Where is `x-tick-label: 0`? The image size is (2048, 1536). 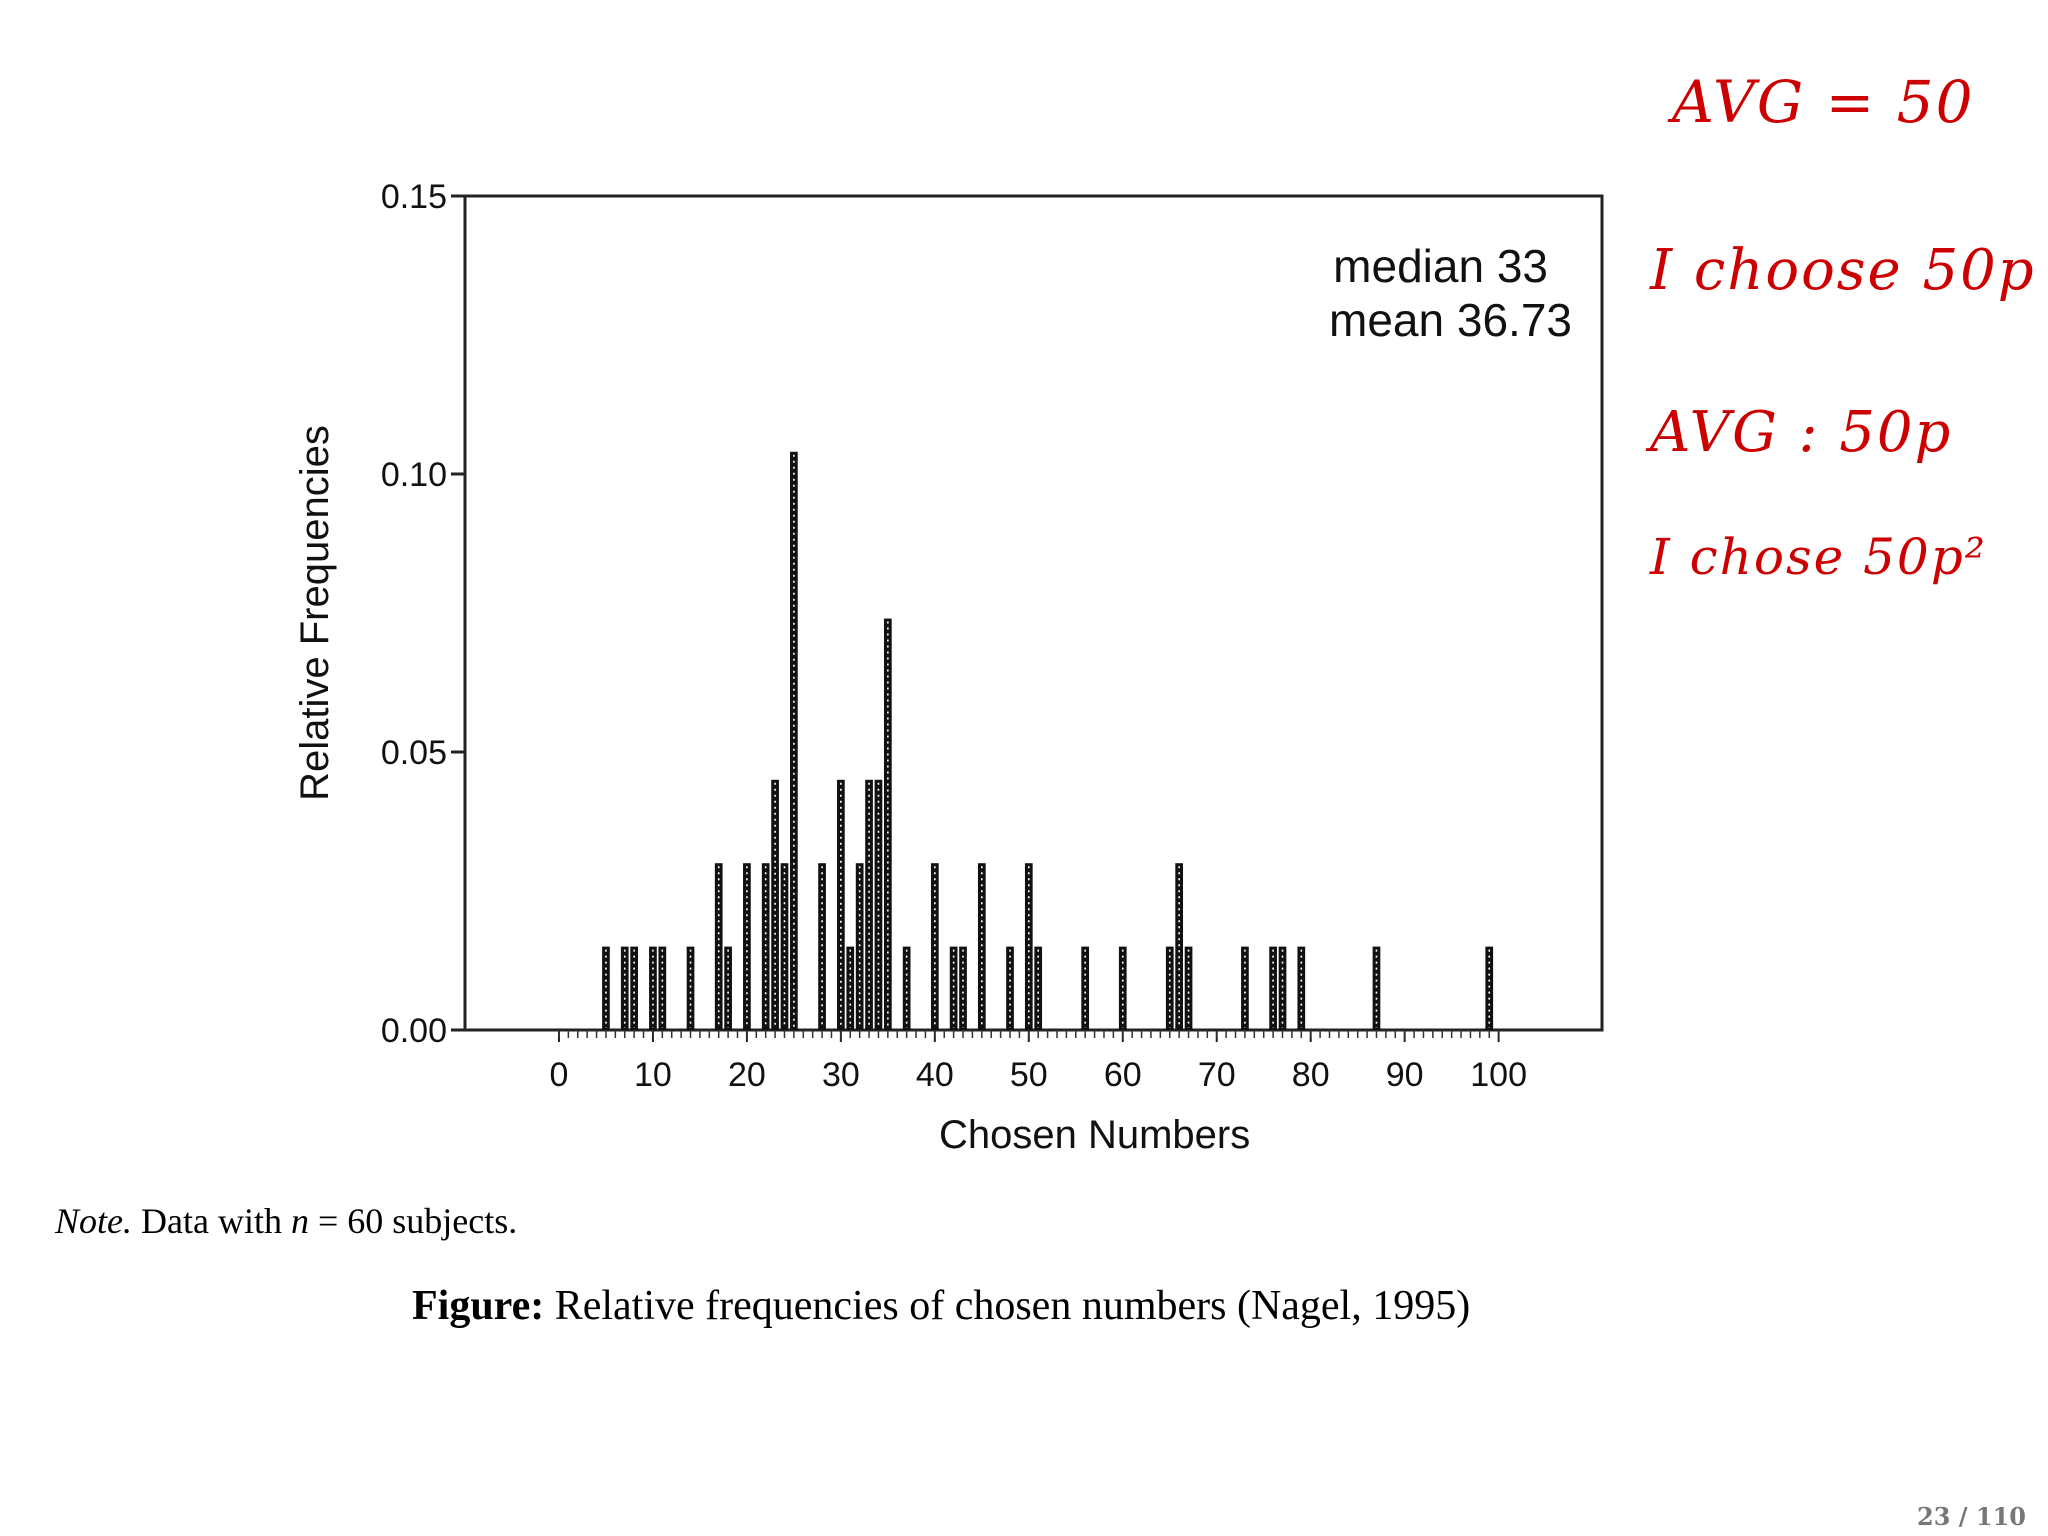 x-tick-label: 0 is located at coordinates (559, 1075).